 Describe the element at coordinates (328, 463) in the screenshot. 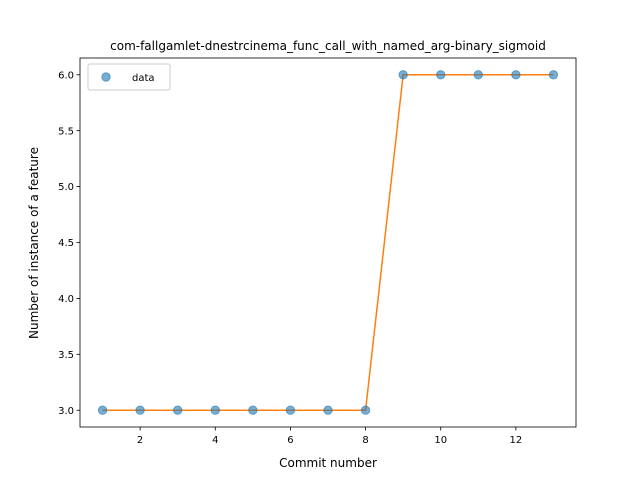

I see `x-axis-label: Commit number` at that location.